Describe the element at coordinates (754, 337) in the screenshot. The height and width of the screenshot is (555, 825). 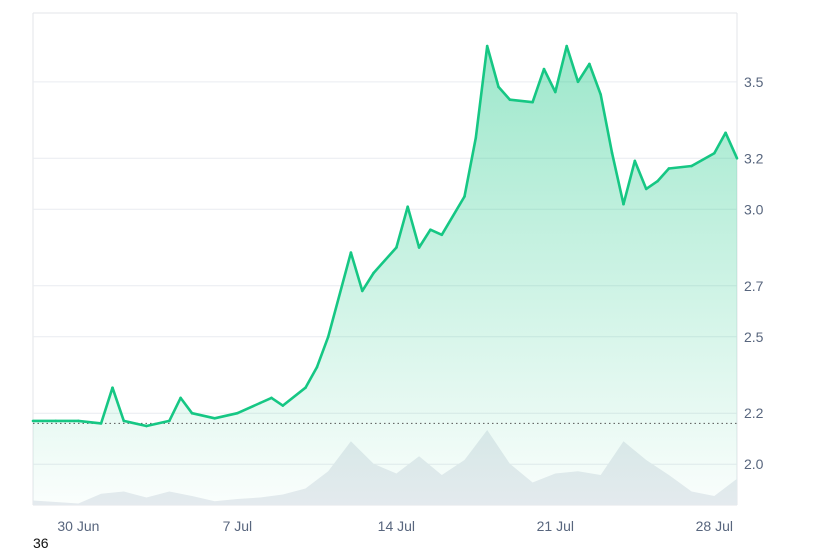
I see `y-tick-label: 2.5` at that location.